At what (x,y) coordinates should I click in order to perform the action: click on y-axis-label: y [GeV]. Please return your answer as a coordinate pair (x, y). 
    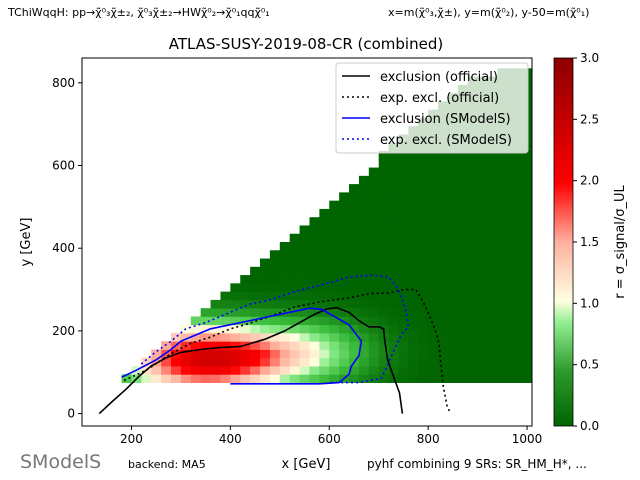
    Looking at the image, I should click on (26, 242).